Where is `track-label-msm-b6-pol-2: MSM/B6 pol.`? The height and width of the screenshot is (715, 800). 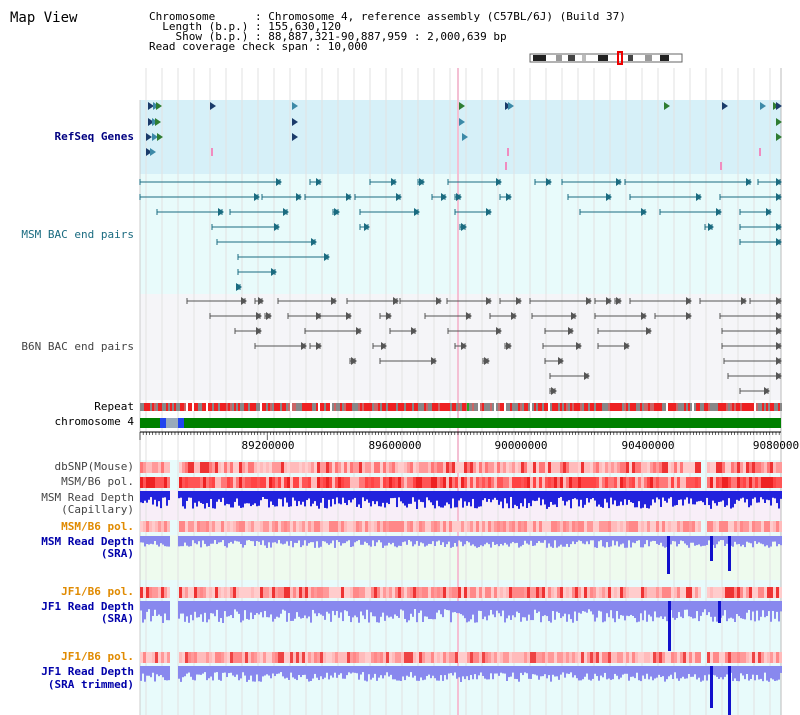
track-label-msm-b6-pol-2: MSM/B6 pol. is located at coordinates (97, 526).